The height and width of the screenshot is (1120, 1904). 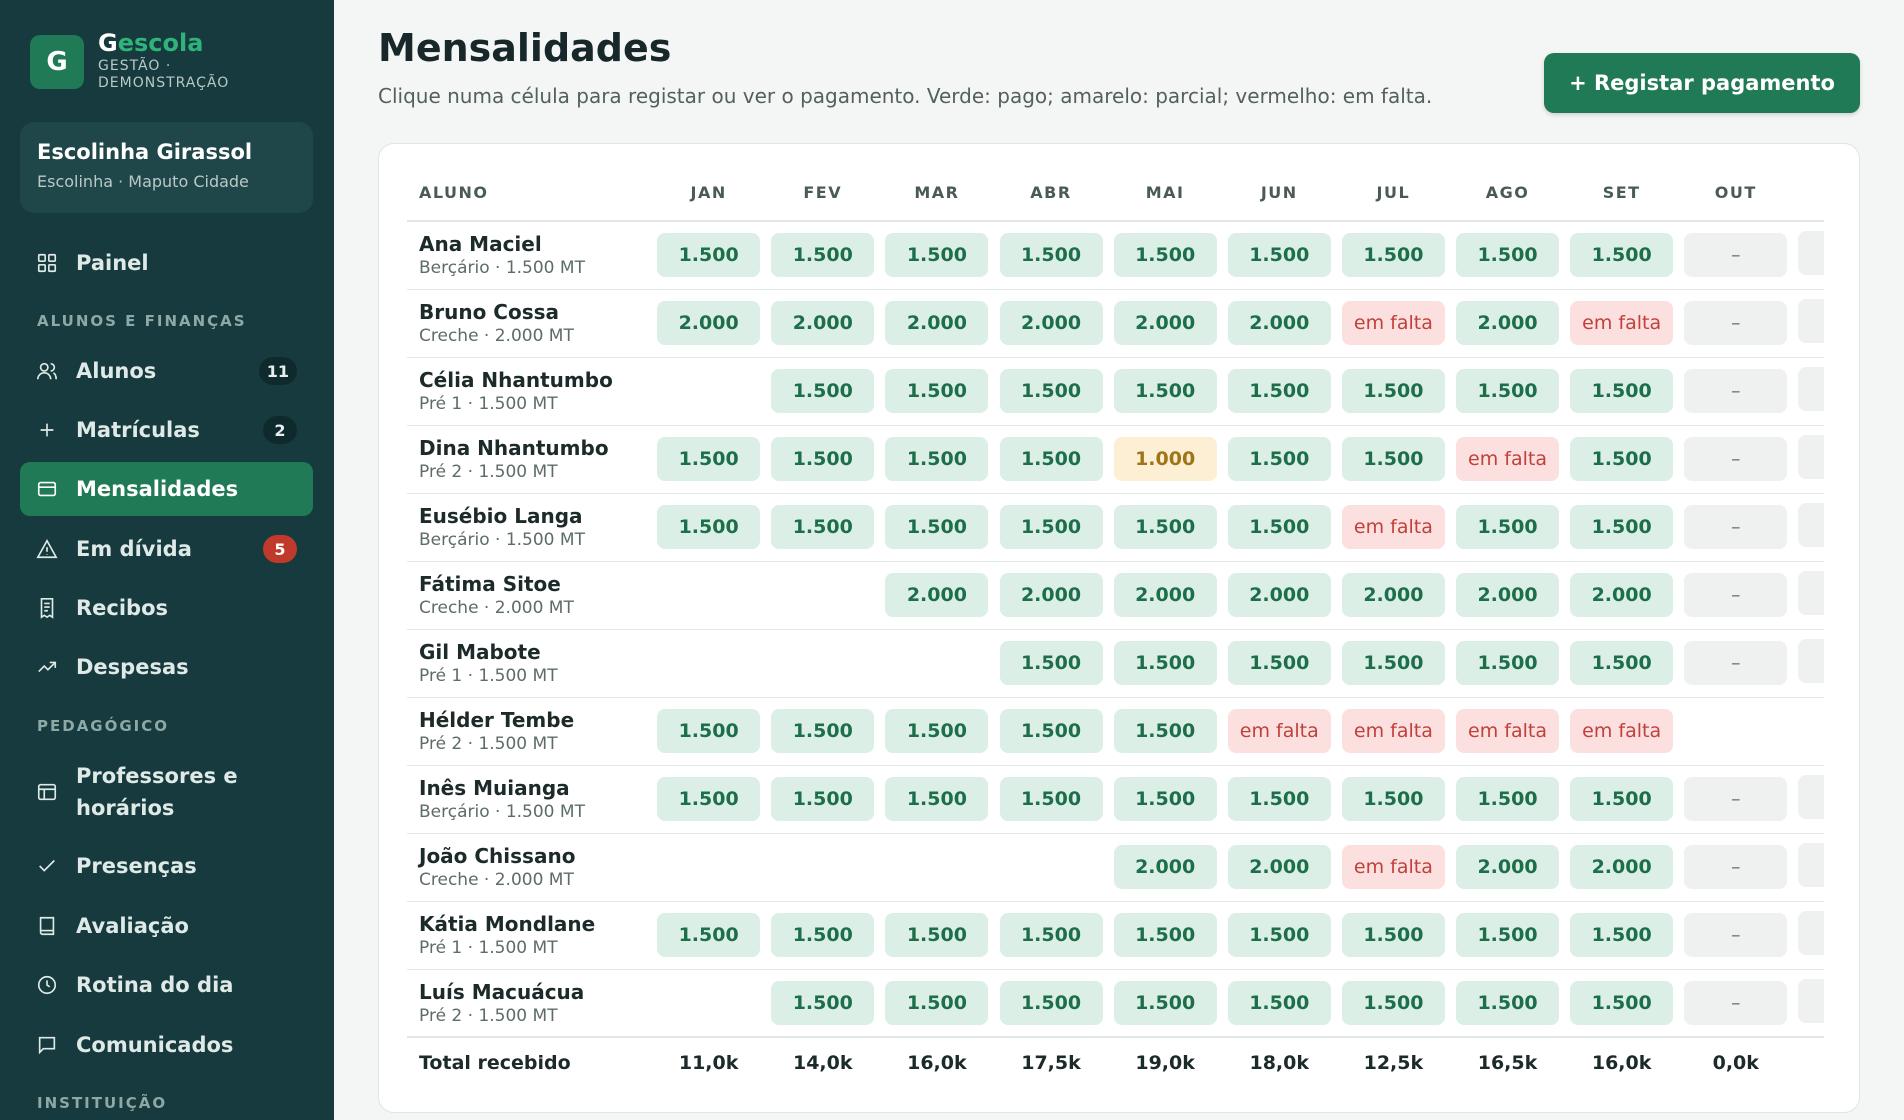 What do you see at coordinates (529, 663) in the screenshot?
I see `student-cell: Gil Mabote Pré 1 · 1.500 MT` at bounding box center [529, 663].